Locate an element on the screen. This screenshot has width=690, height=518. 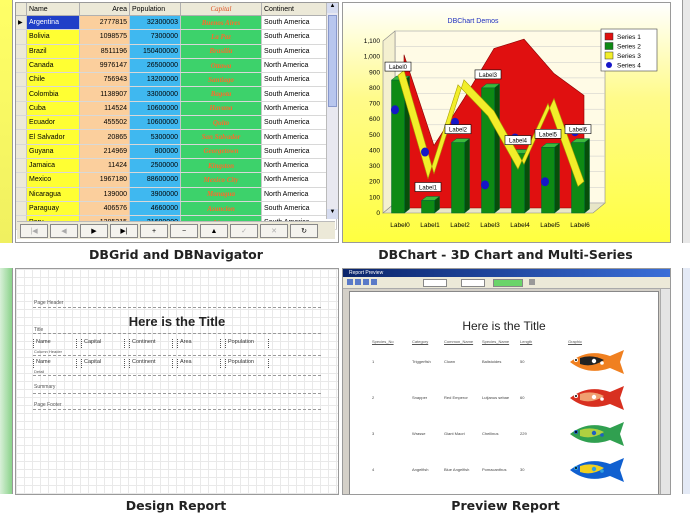
last-page-icon is located at coordinates (374, 282).